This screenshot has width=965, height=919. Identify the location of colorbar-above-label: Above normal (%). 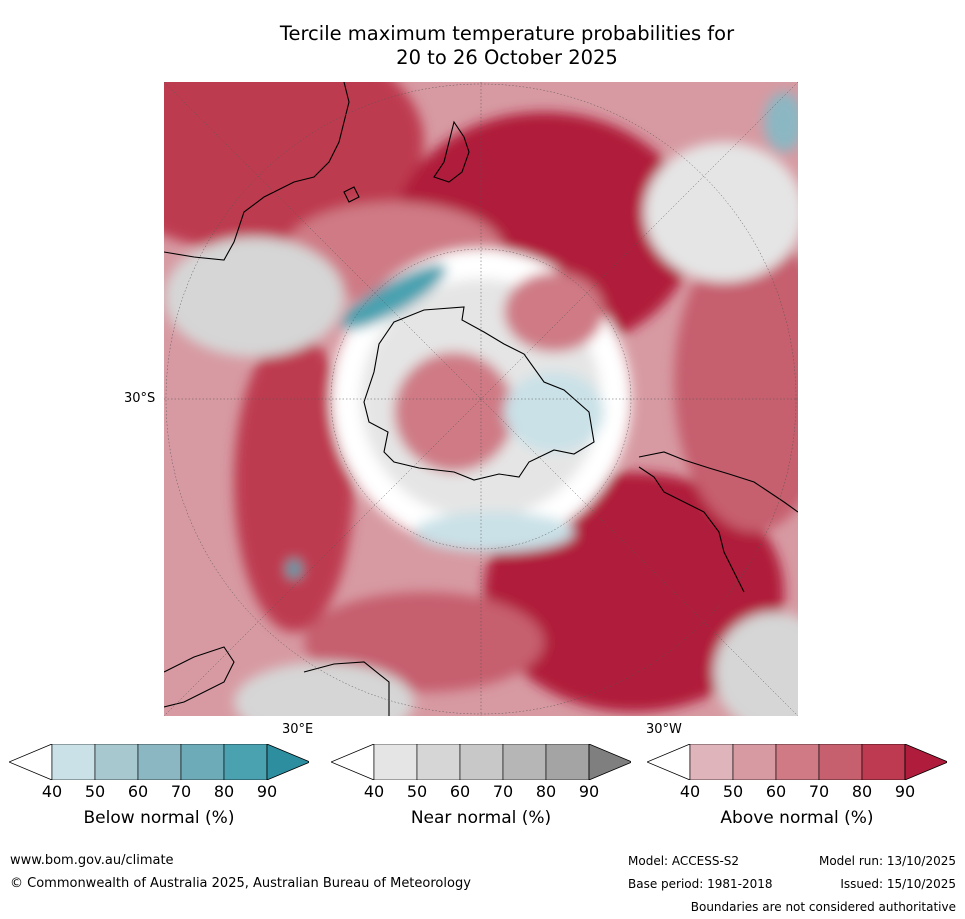
(797, 818).